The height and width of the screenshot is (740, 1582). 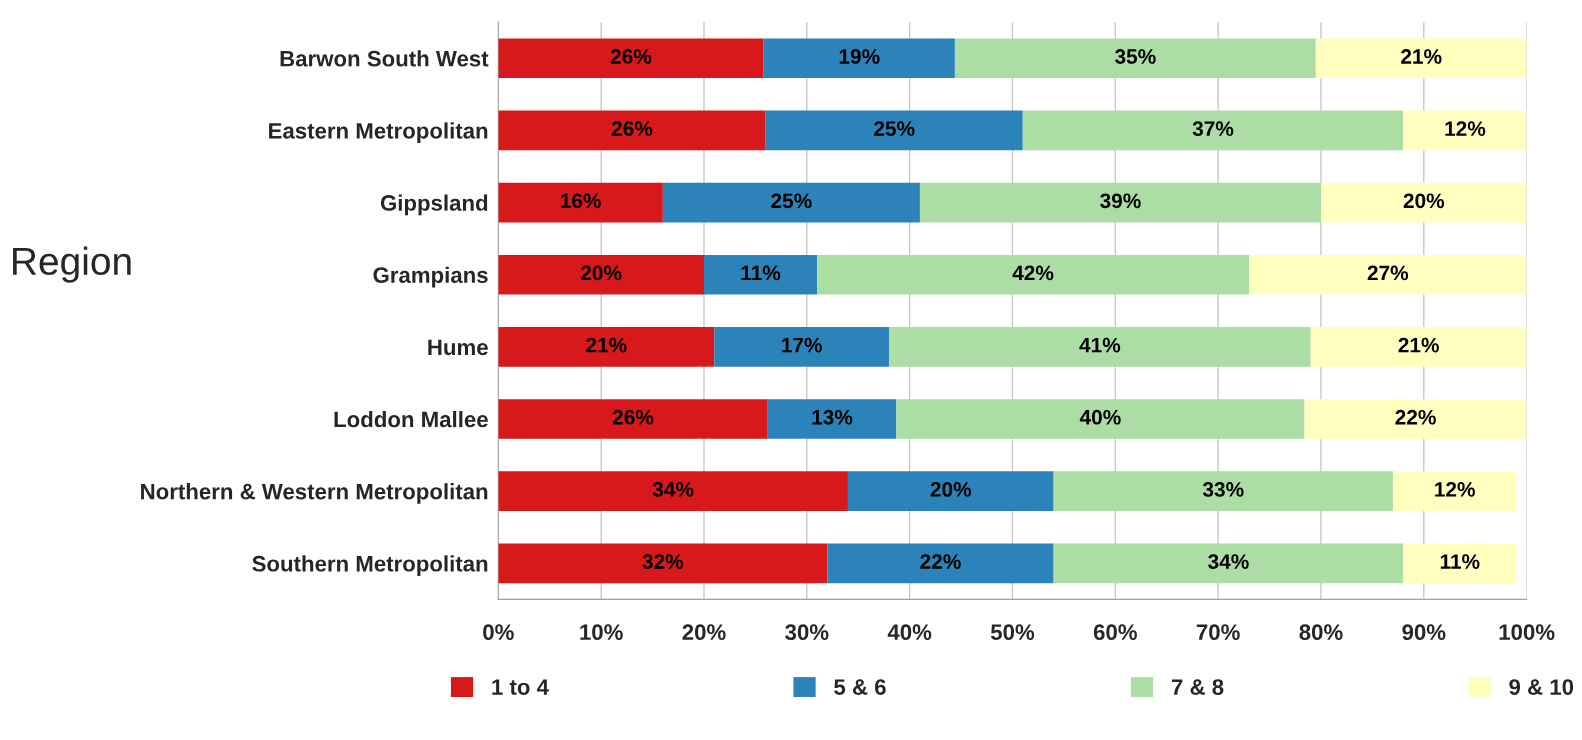 I want to click on y-tick-label: Loddon Mallee, so click(x=411, y=419).